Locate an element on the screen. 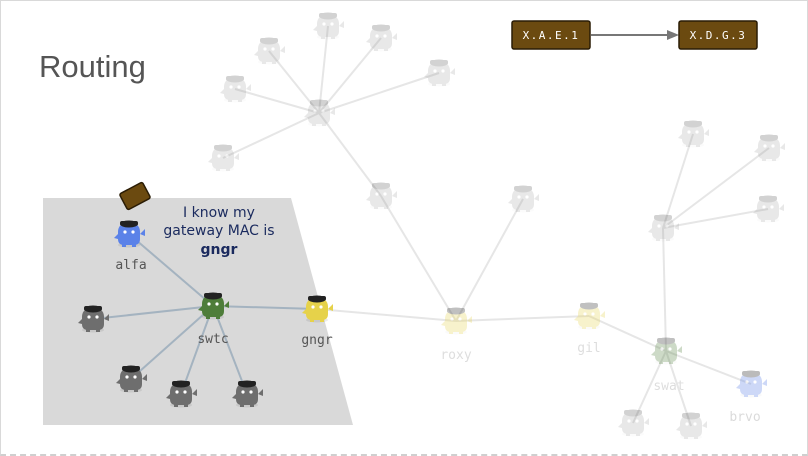 The image size is (808, 456). host-label-alfa: alfa is located at coordinates (130, 265).